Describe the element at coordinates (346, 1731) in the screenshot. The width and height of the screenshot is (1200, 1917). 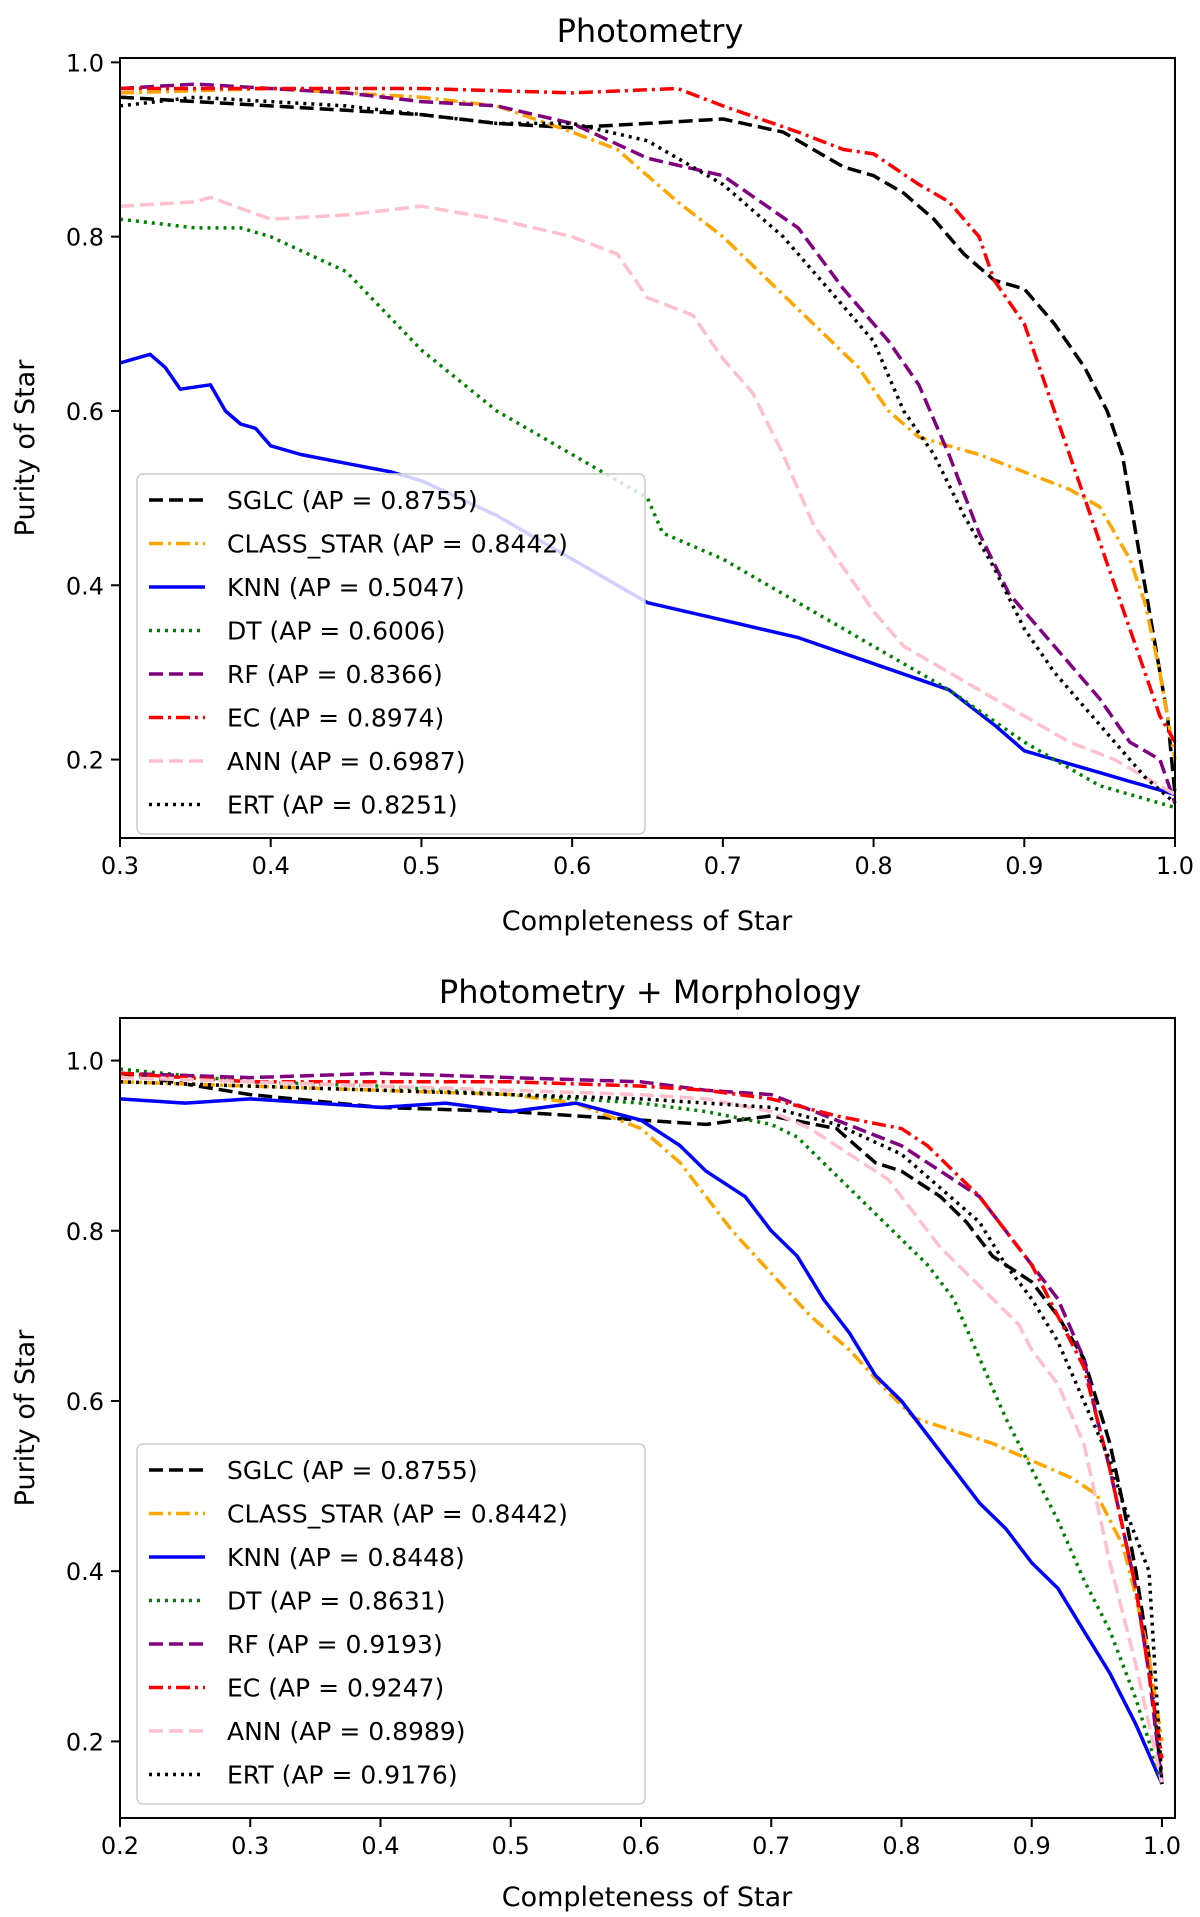
I see `legend-label-ann: ANN (AP = 0.8989)` at that location.